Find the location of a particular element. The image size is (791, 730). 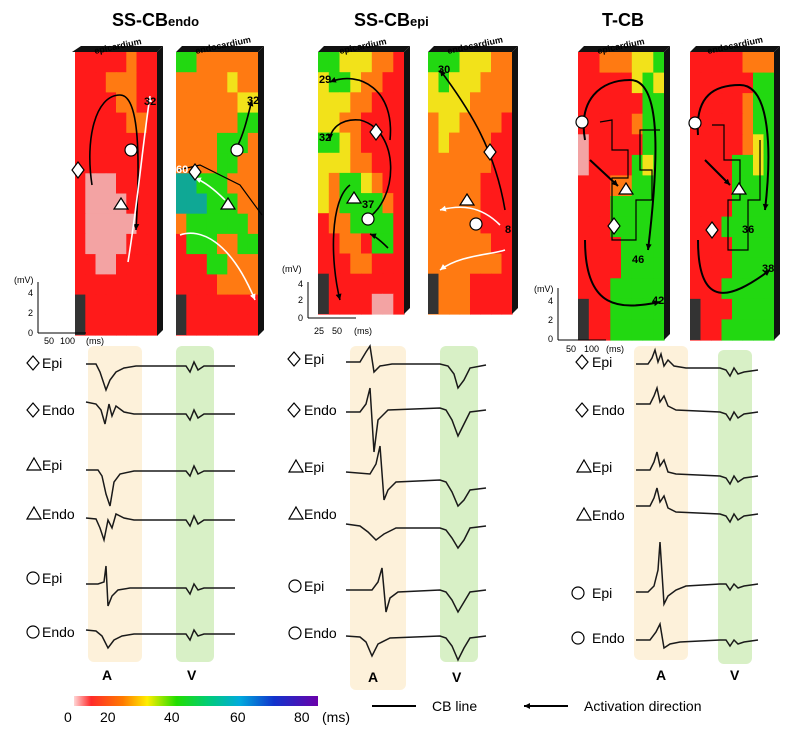

band-label-v: V is located at coordinates (735, 675).